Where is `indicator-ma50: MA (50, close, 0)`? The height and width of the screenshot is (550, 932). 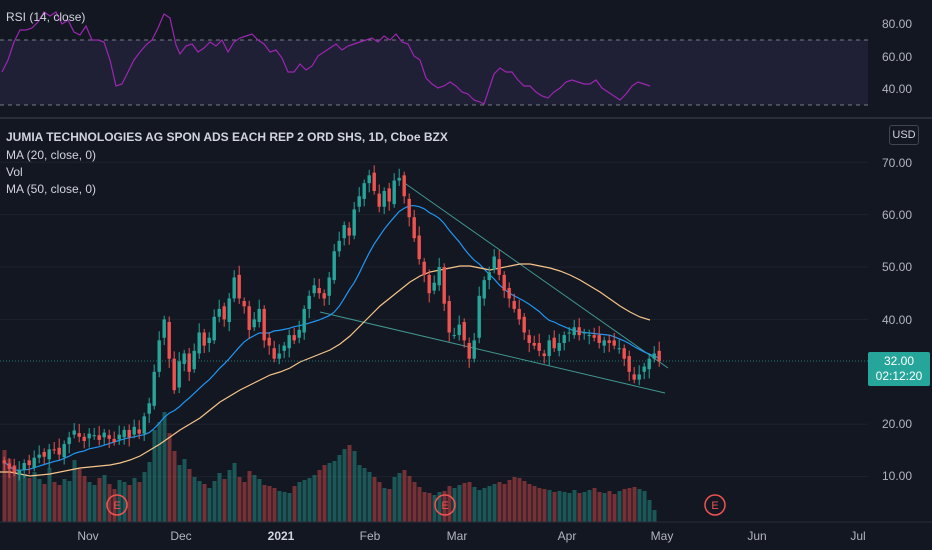 indicator-ma50: MA (50, close, 0) is located at coordinates (51, 189).